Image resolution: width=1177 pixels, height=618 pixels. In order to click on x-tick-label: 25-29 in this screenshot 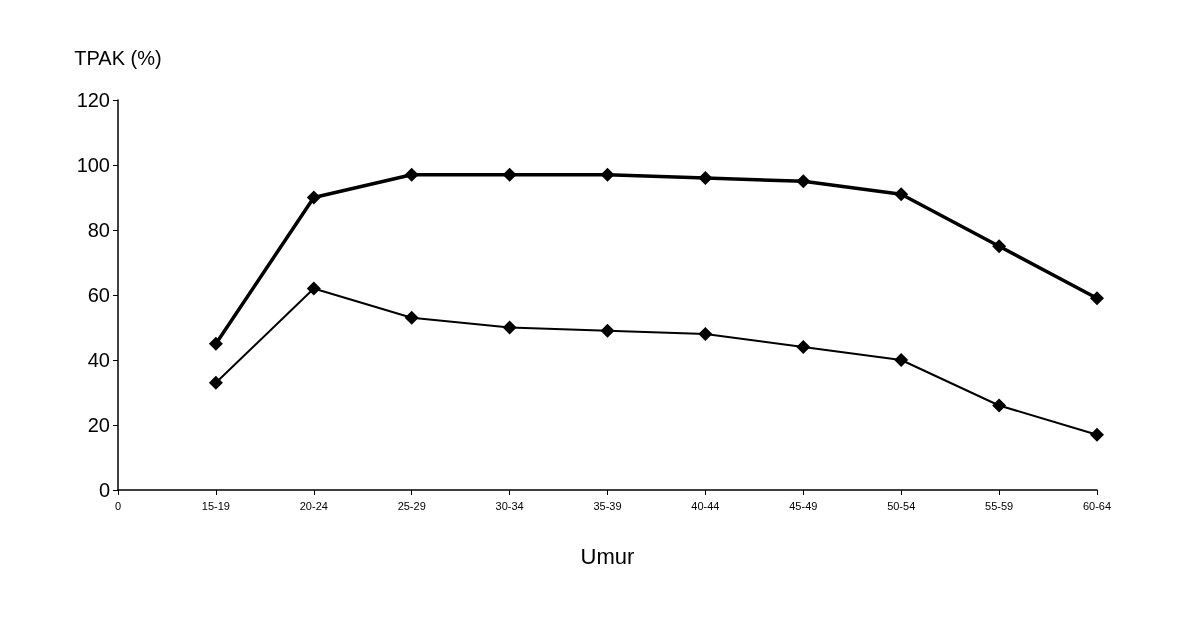, I will do `click(411, 505)`.